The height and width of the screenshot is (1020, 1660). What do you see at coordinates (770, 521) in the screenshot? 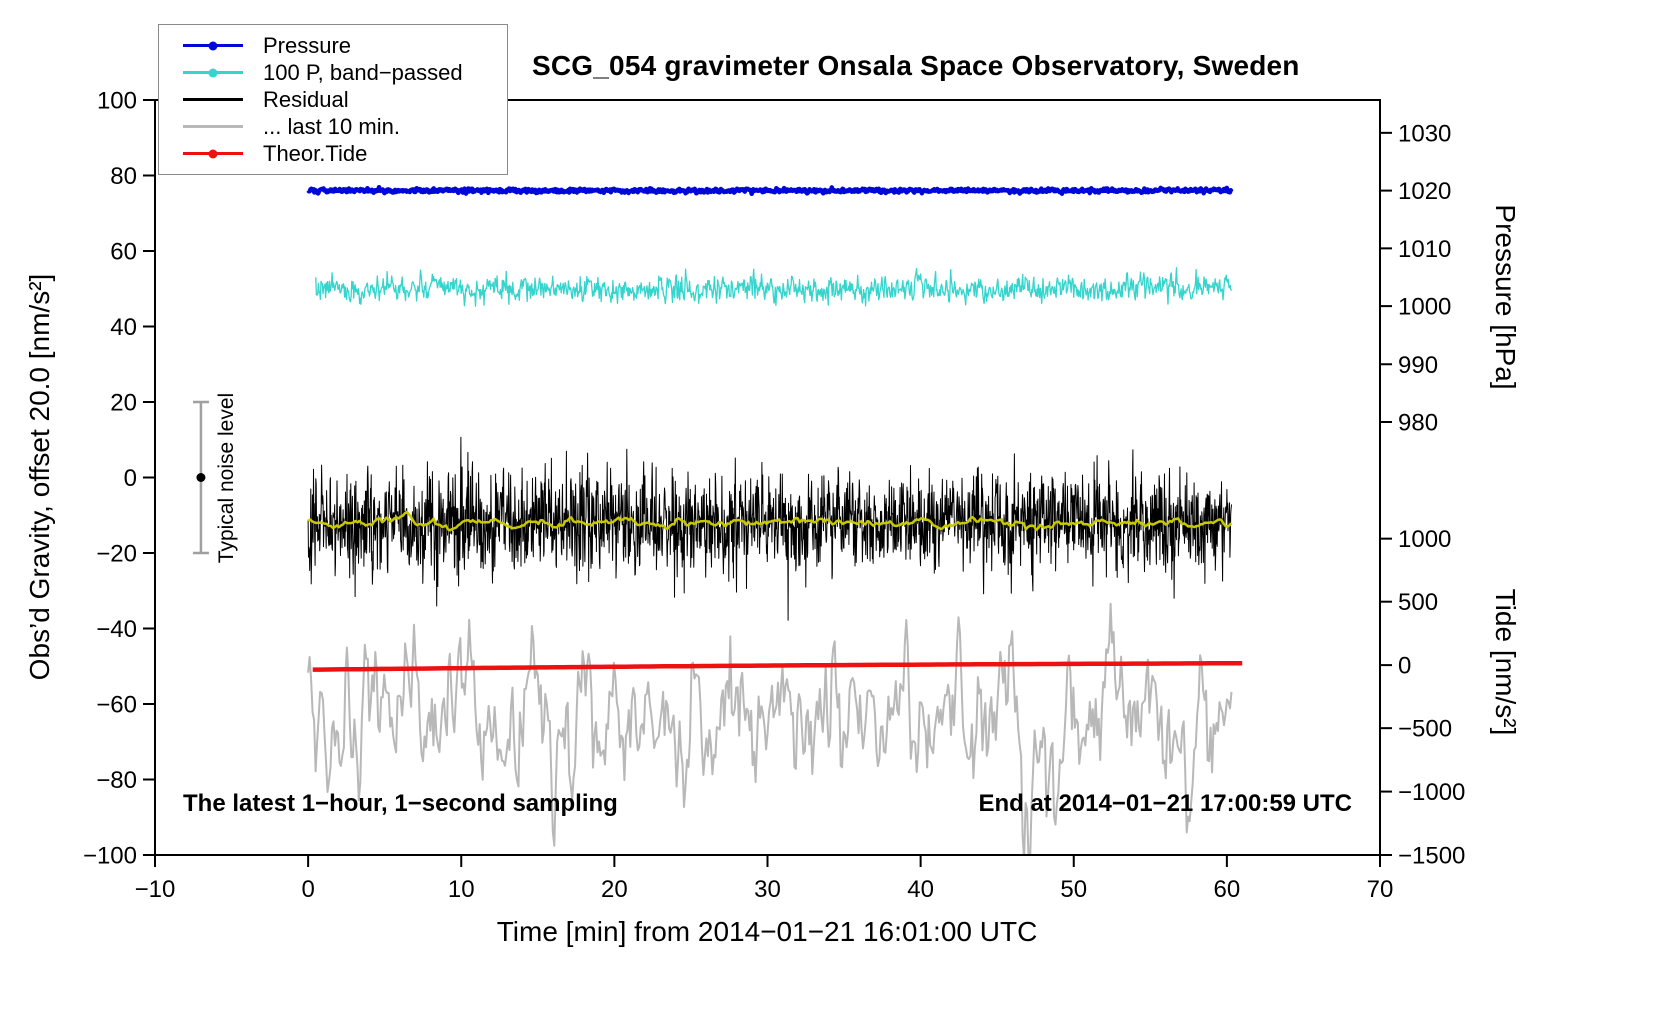
I see `series-residual-smoothed` at bounding box center [770, 521].